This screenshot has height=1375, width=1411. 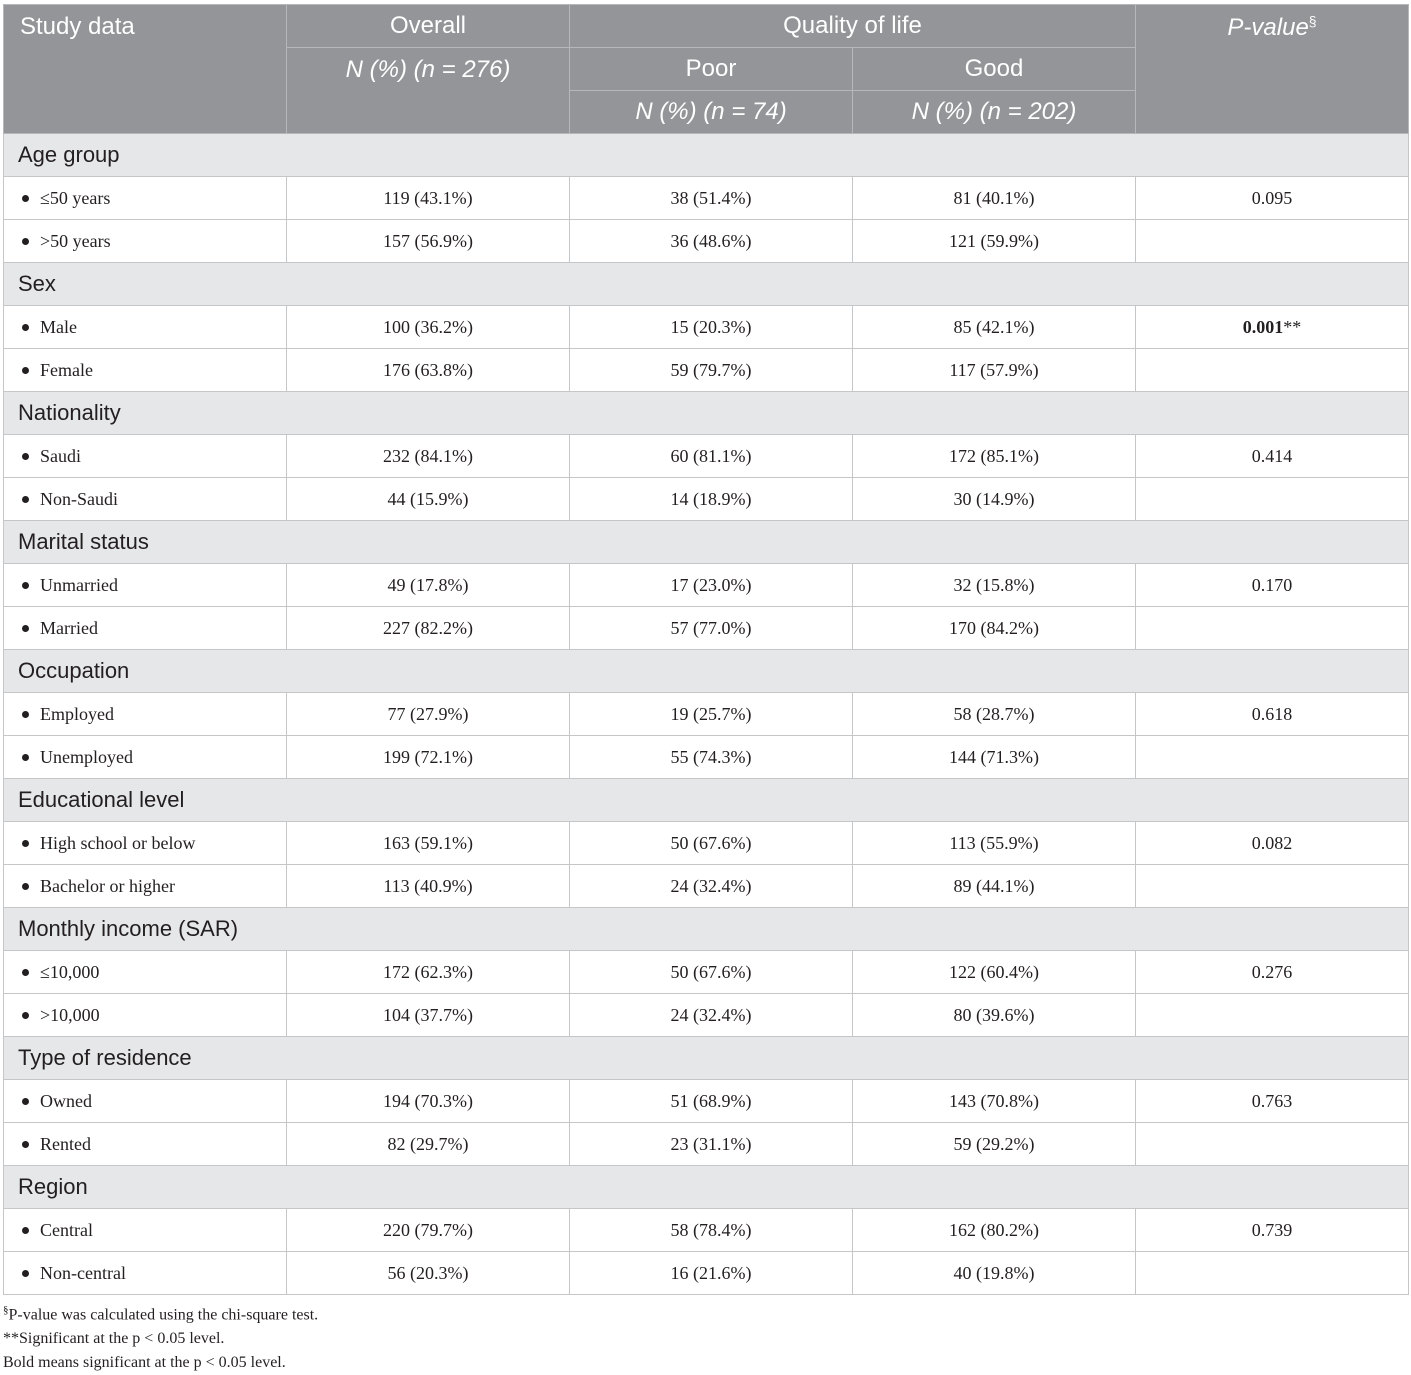 What do you see at coordinates (70, 971) in the screenshot?
I see `row-label: ≤10,000` at bounding box center [70, 971].